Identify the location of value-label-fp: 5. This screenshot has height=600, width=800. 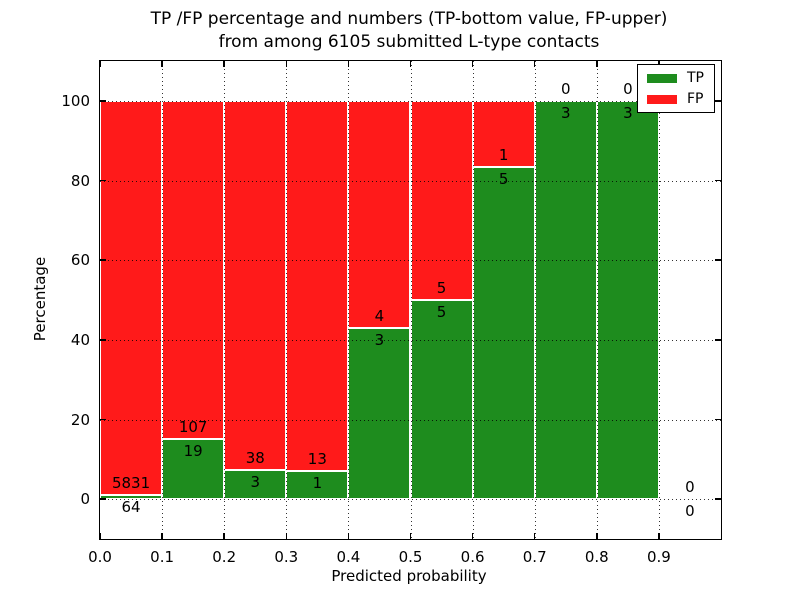
(441, 288).